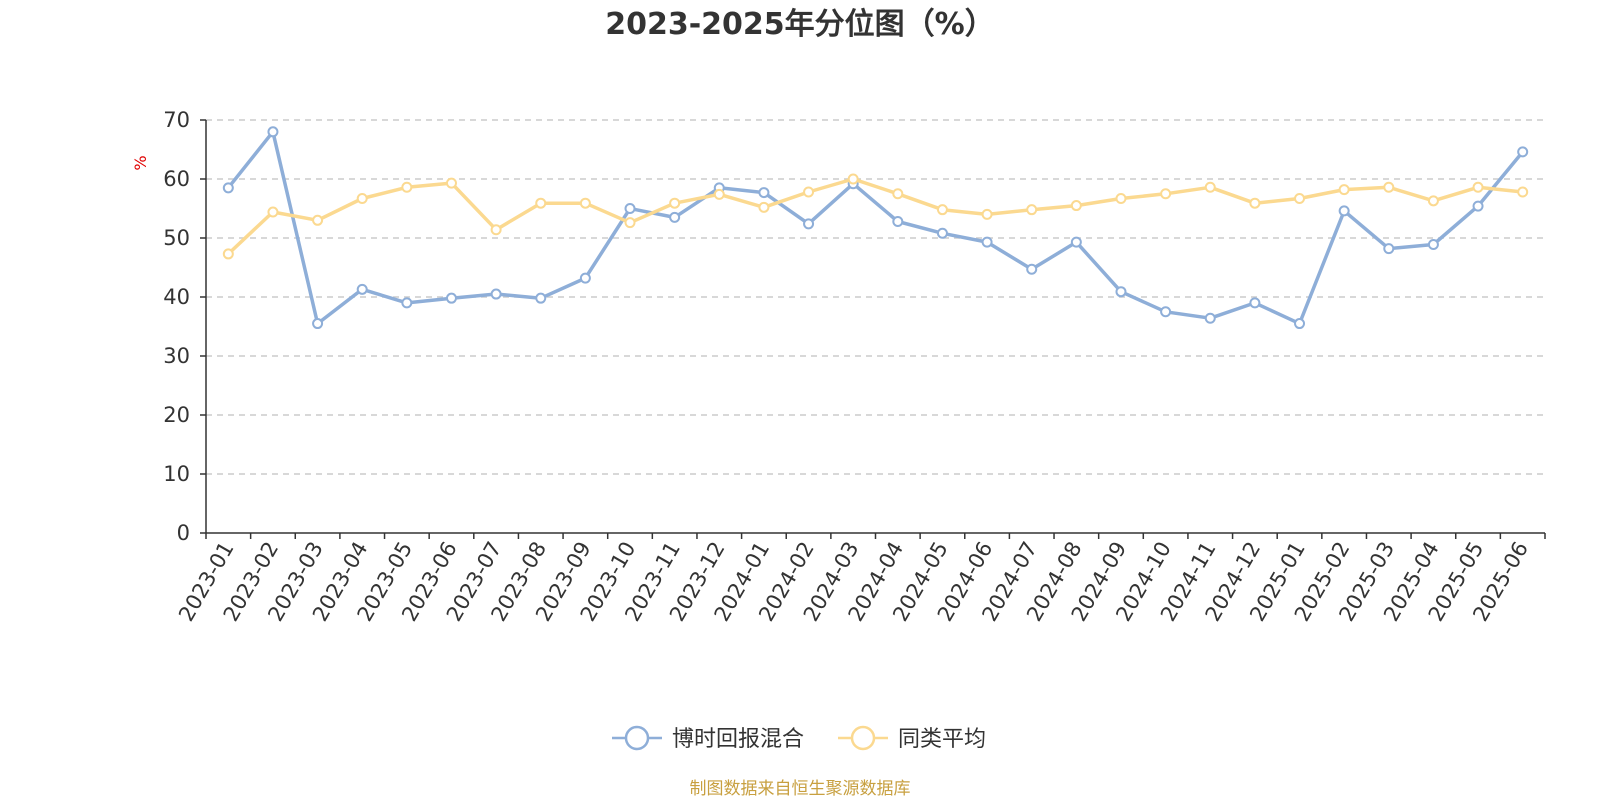 This screenshot has width=1600, height=800. I want to click on legend: 博时回报混合 同类平均, so click(799, 738).